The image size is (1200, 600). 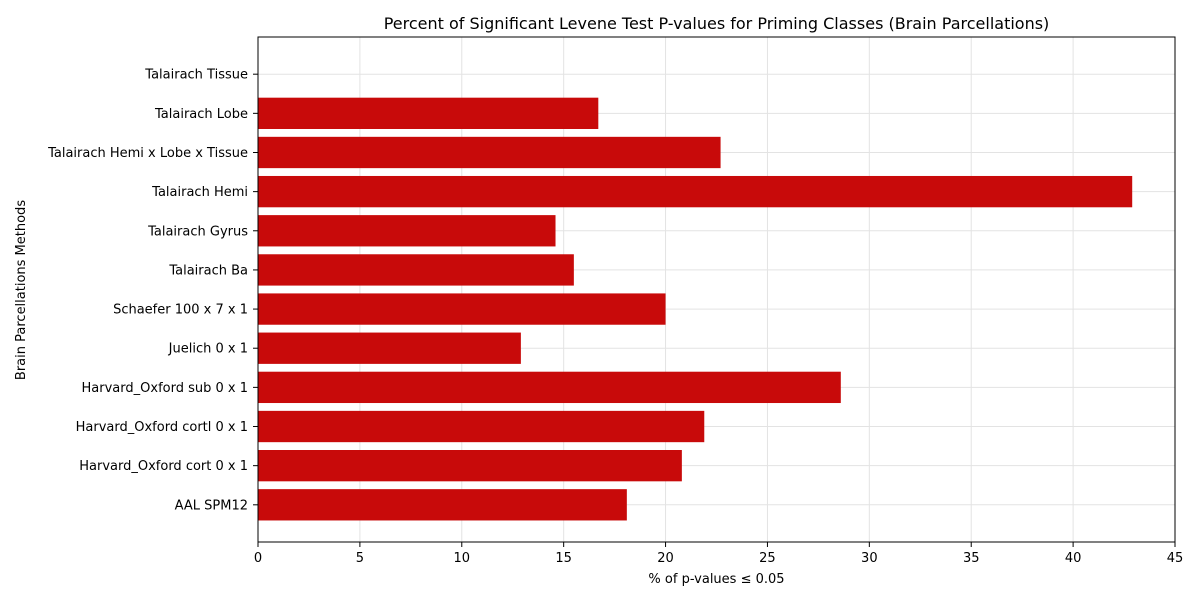 What do you see at coordinates (163, 466) in the screenshot?
I see `y-tick-label: Harvard_Oxford cort 0 x 1` at bounding box center [163, 466].